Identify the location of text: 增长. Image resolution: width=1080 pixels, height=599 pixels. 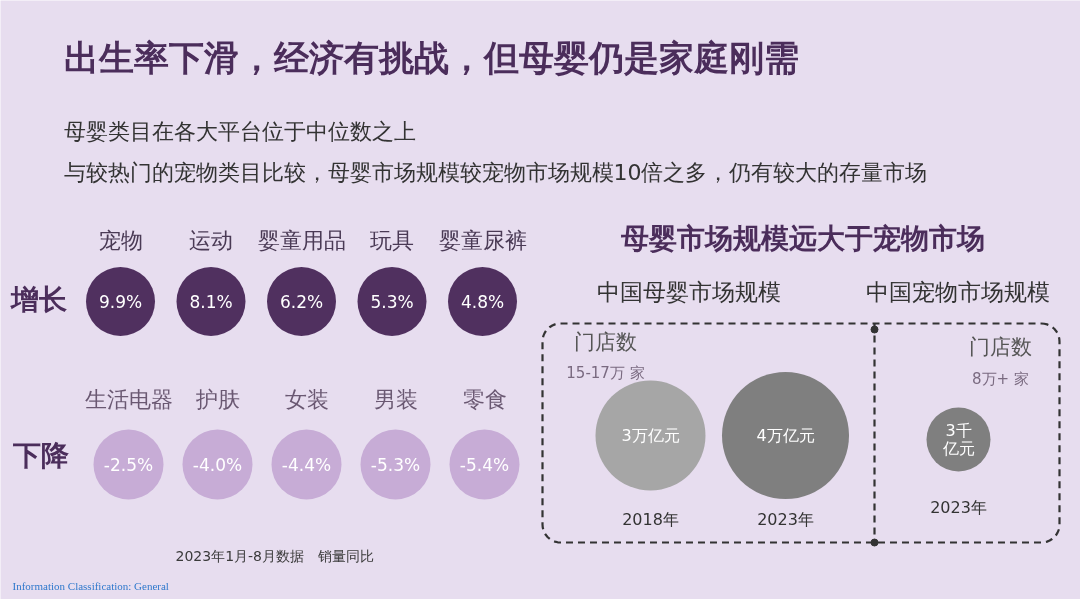
(37, 299).